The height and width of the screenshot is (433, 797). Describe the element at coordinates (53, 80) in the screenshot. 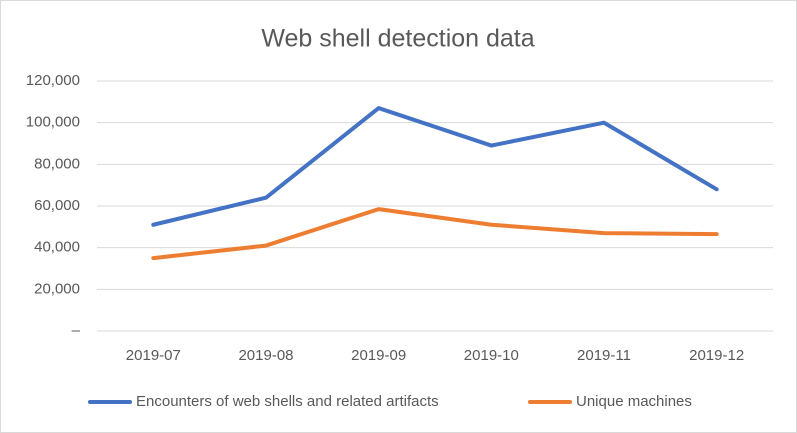

I see `y-tick-label: 120,000` at that location.